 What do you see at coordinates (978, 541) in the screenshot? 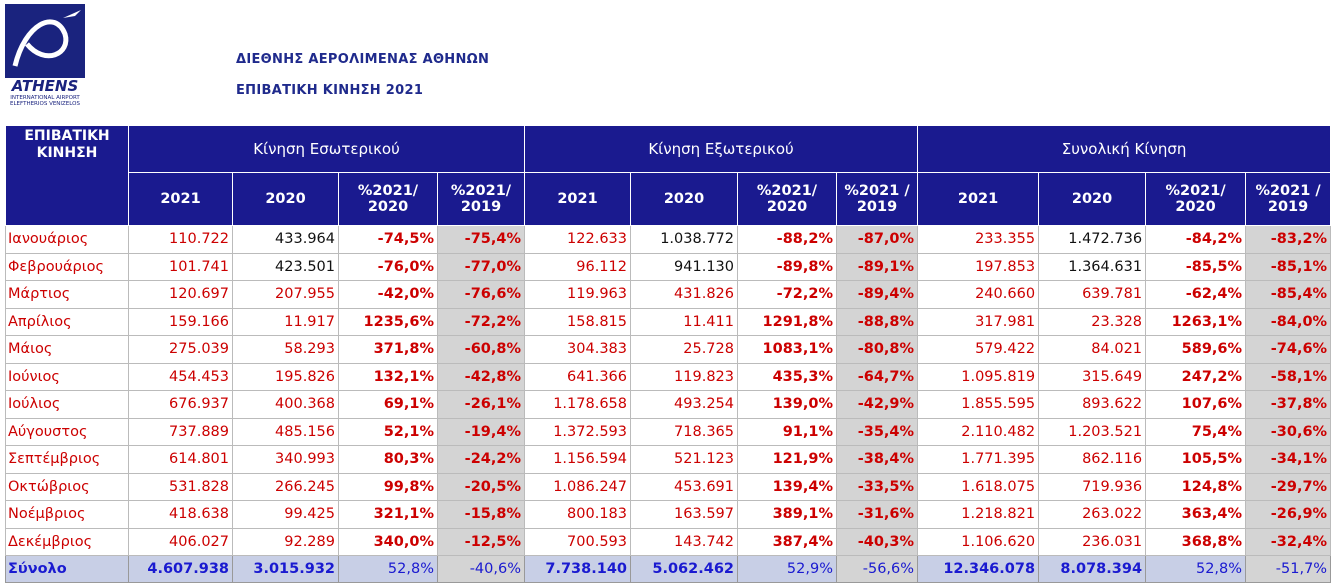
I see `cell: 1.106.620` at bounding box center [978, 541].